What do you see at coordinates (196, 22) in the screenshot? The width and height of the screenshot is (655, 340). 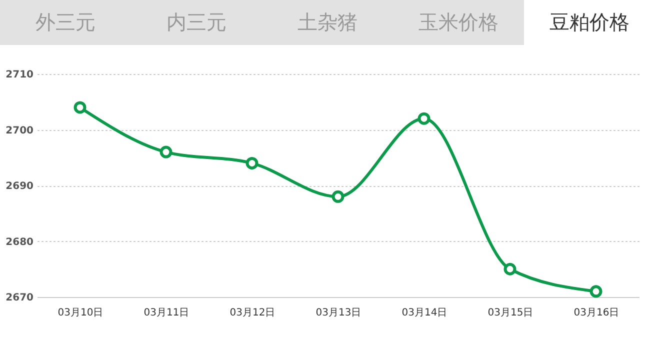 I see `tab: 内三元` at bounding box center [196, 22].